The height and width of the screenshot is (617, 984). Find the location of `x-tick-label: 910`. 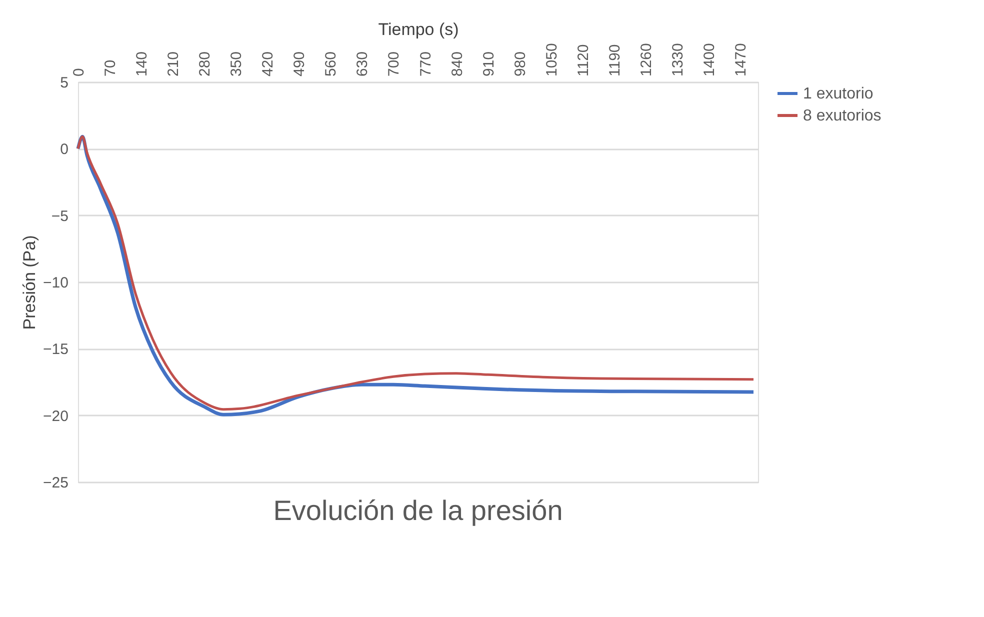

x-tick-label: 910 is located at coordinates (489, 63).